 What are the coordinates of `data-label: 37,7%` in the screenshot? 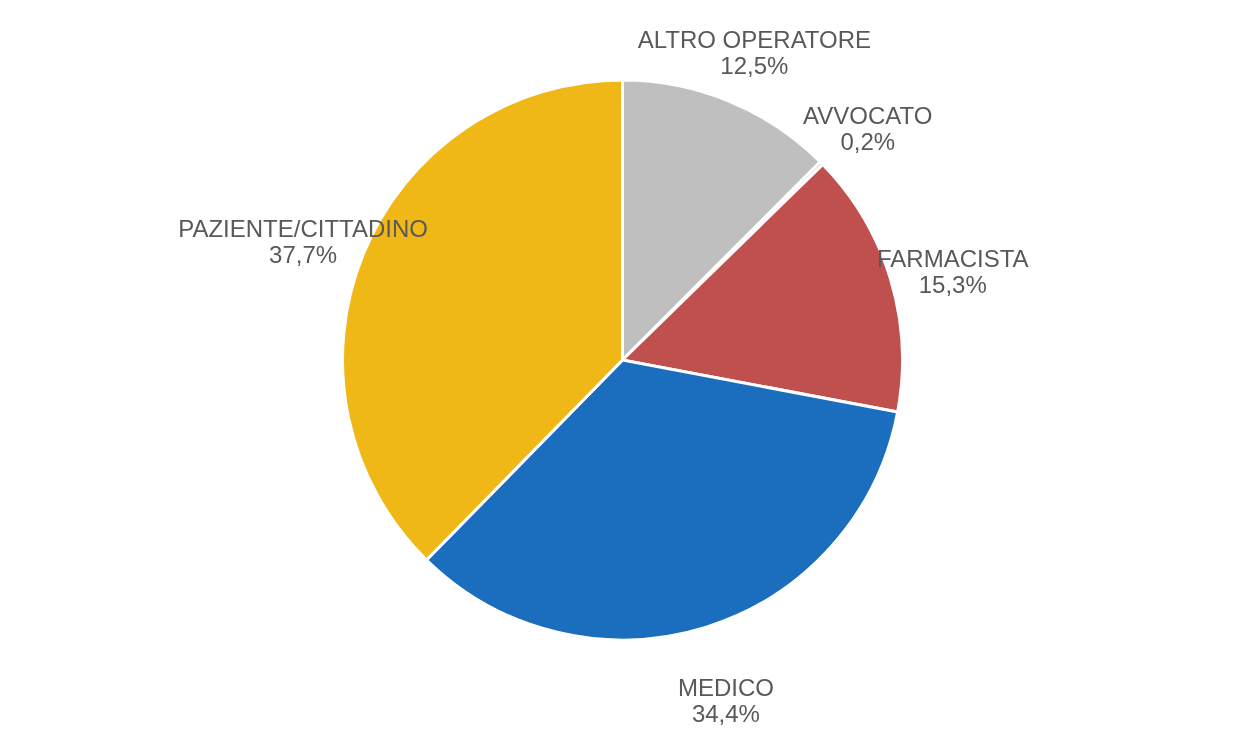 It's located at (303, 254).